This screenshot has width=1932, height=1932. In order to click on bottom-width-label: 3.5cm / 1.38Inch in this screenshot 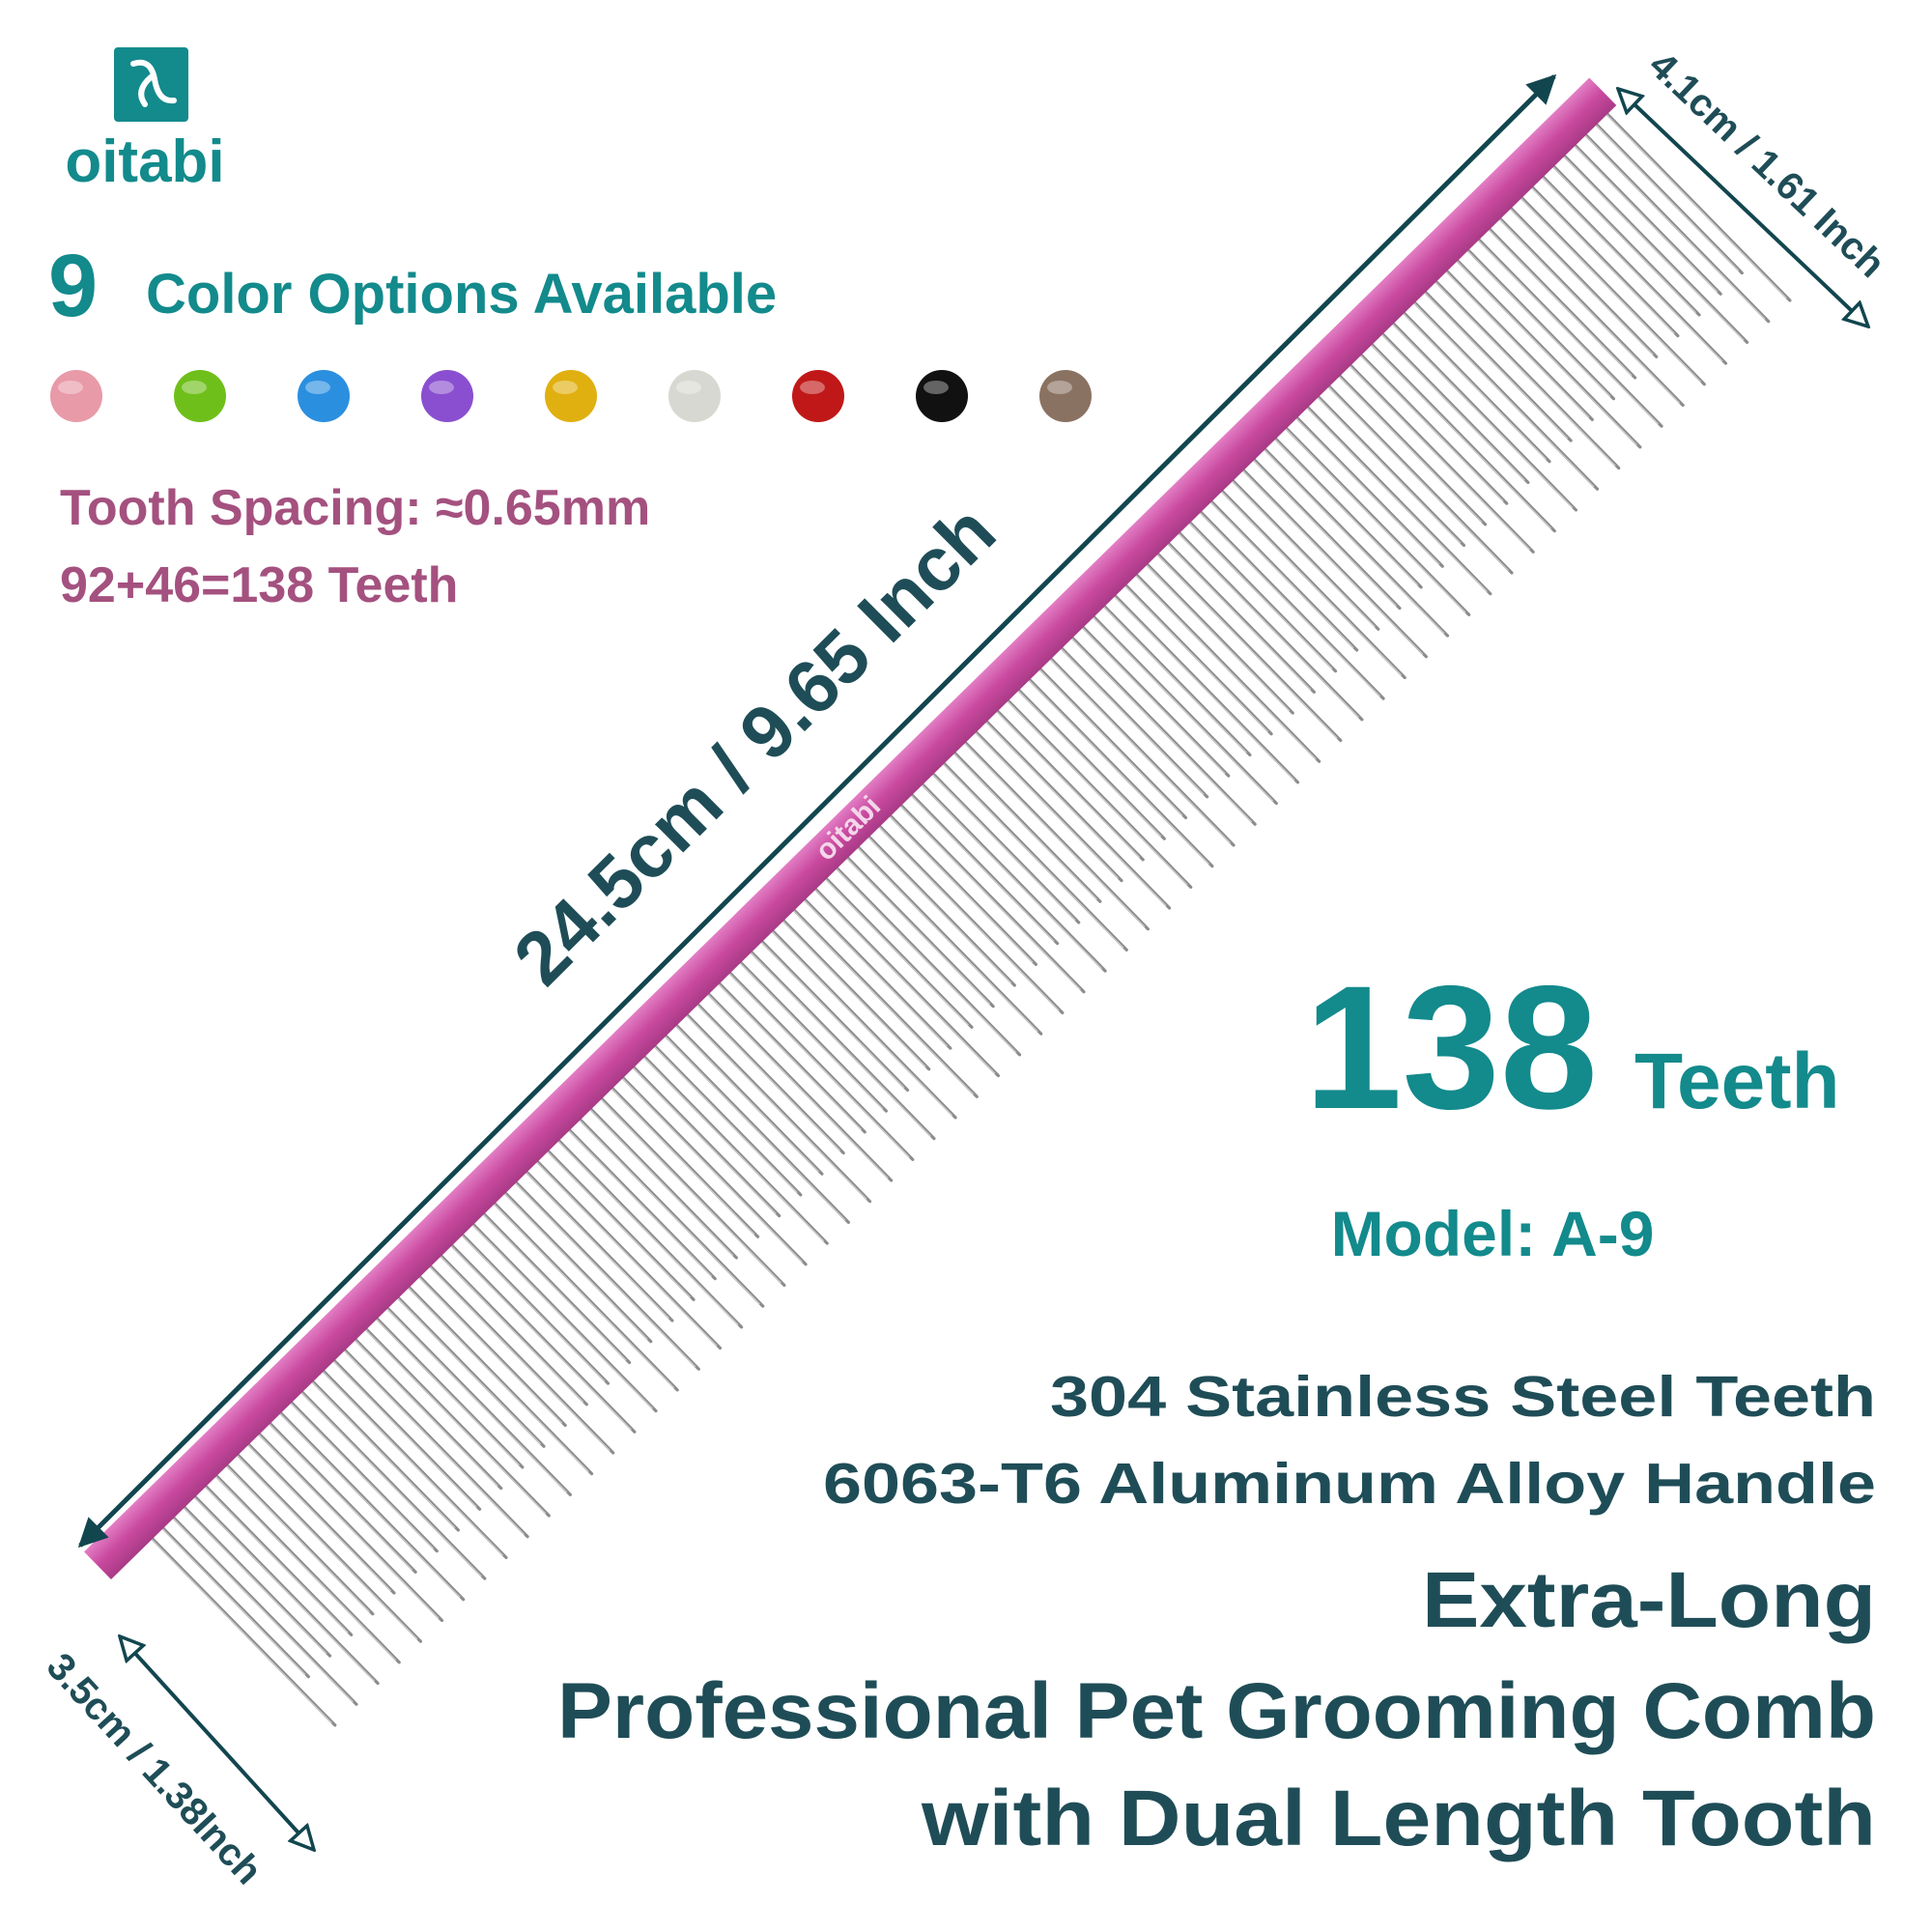, I will do `click(154, 1768)`.